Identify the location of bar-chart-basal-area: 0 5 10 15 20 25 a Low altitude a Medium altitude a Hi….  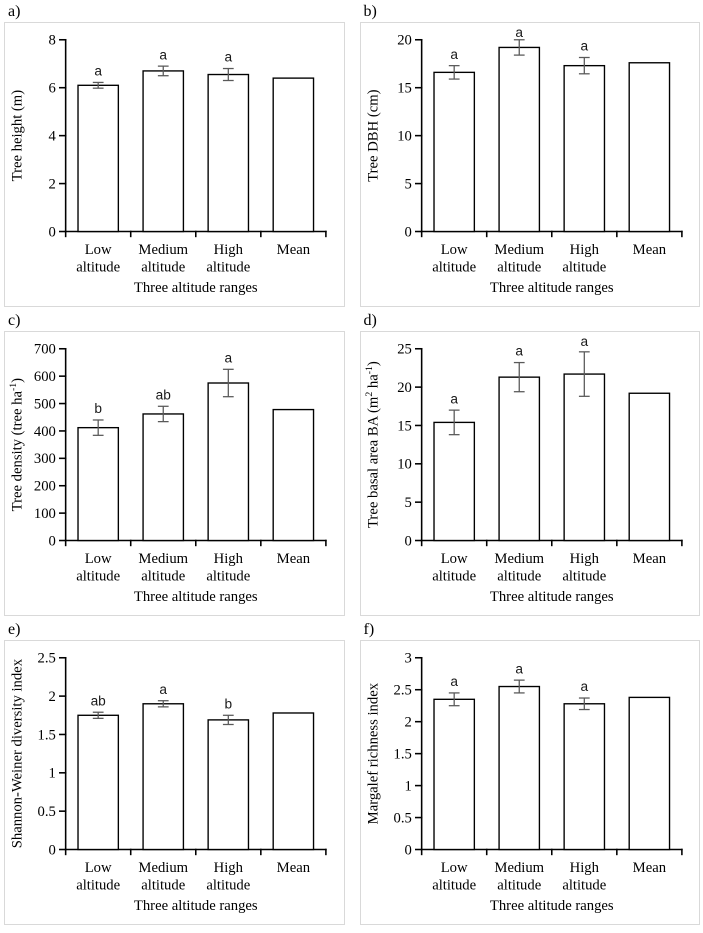
(523, 469).